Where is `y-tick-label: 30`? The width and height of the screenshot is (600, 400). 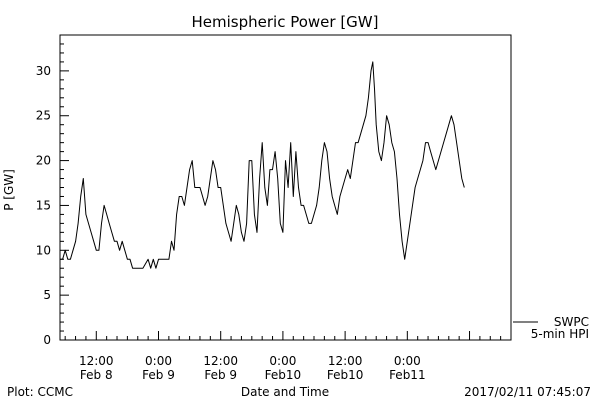
y-tick-label: 30 is located at coordinates (43, 71).